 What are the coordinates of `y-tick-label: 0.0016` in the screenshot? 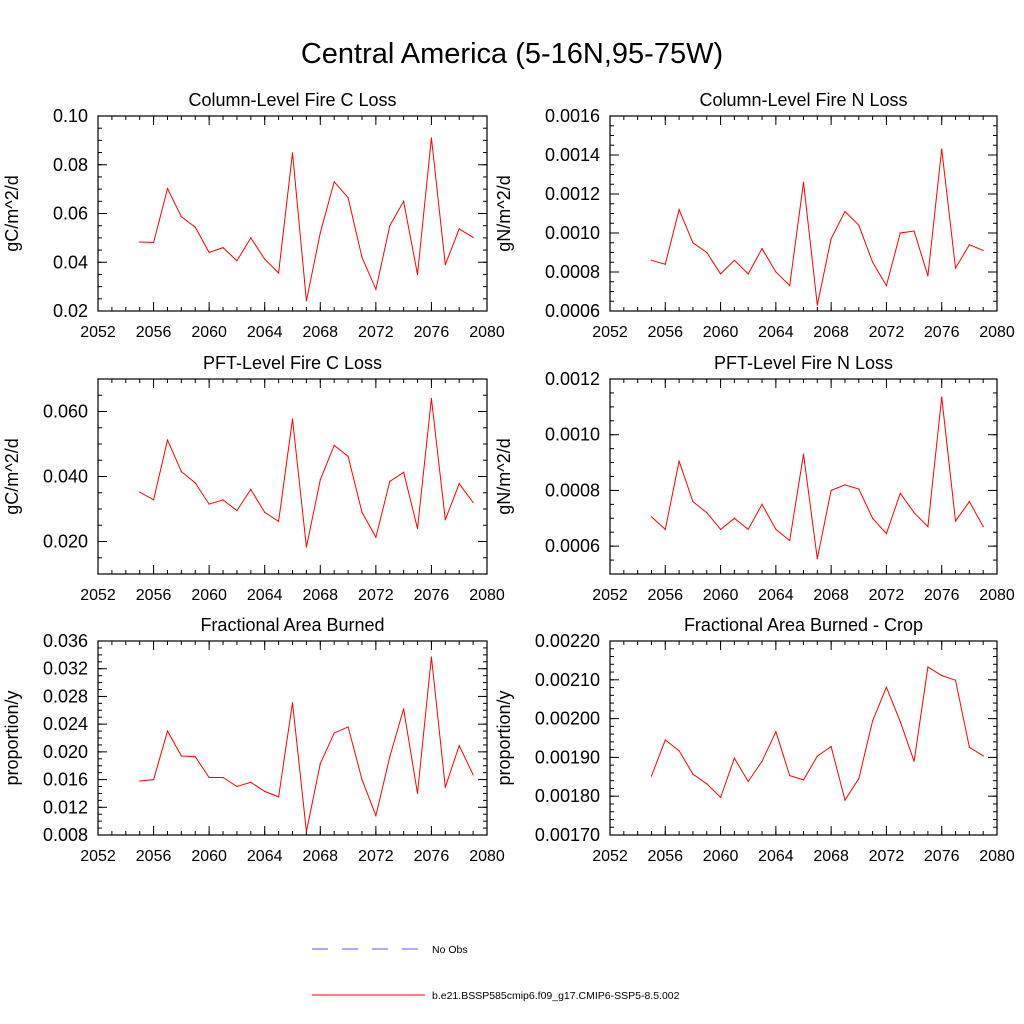 It's located at (572, 116).